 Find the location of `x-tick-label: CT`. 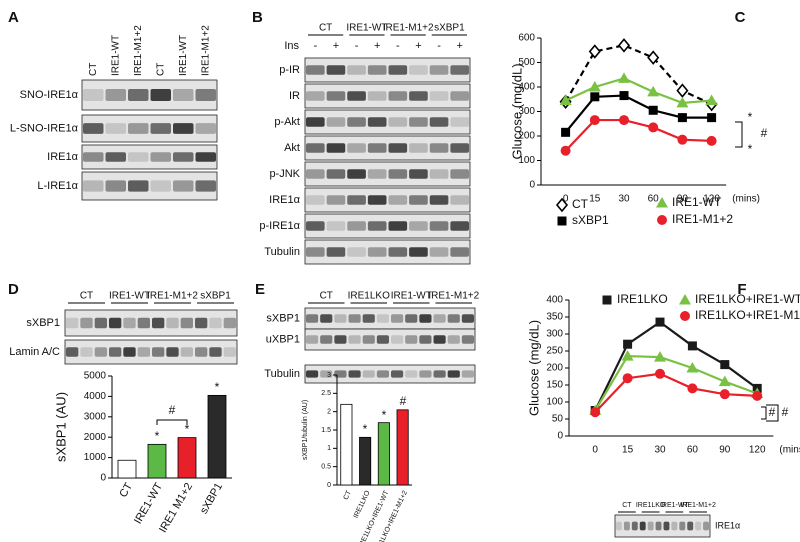

x-tick-label: CT is located at coordinates (126, 490).